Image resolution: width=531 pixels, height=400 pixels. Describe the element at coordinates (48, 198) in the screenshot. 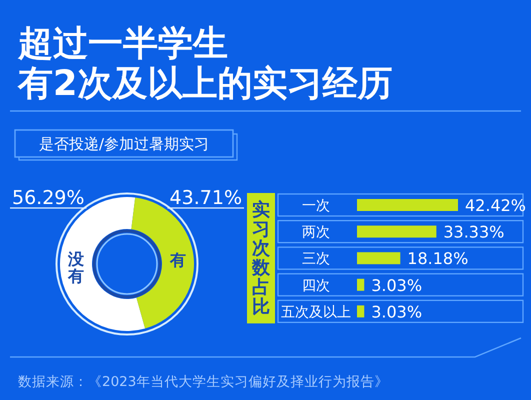

I see `data-label: 56.29%` at that location.